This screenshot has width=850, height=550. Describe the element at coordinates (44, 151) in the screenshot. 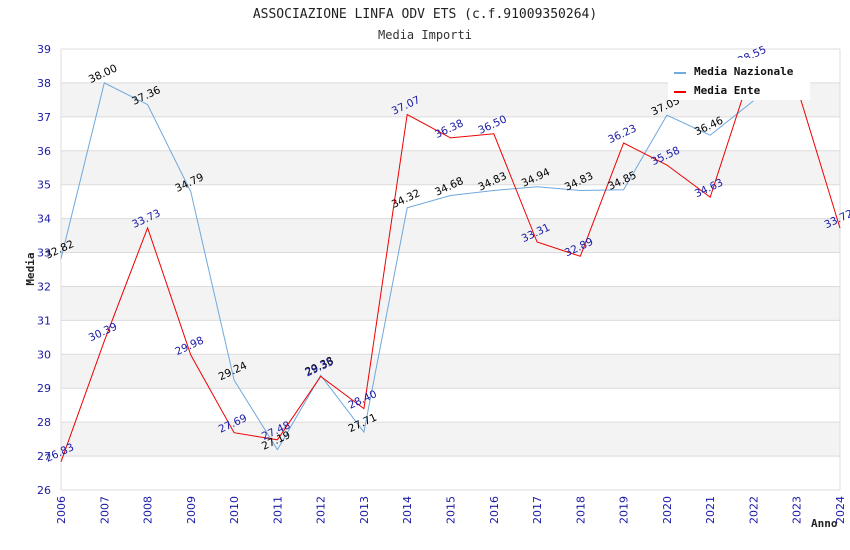

I see `y-tick-label: 36` at that location.